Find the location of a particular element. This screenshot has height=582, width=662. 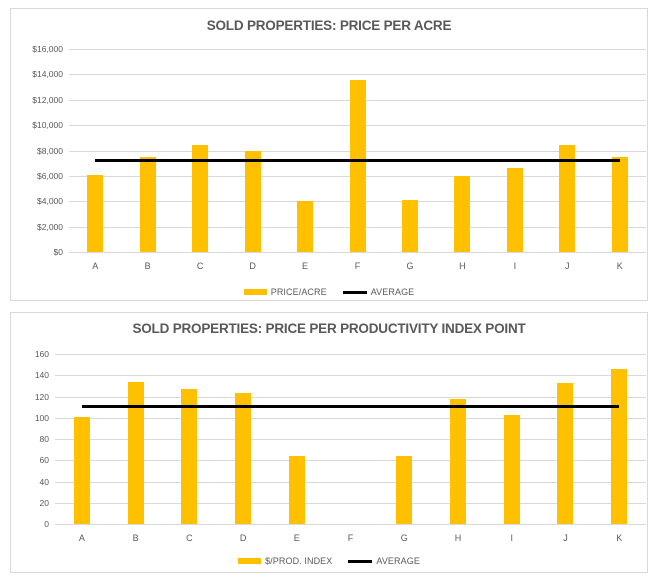

legend: $/PROD. INDEX AVERAGE is located at coordinates (329, 561).